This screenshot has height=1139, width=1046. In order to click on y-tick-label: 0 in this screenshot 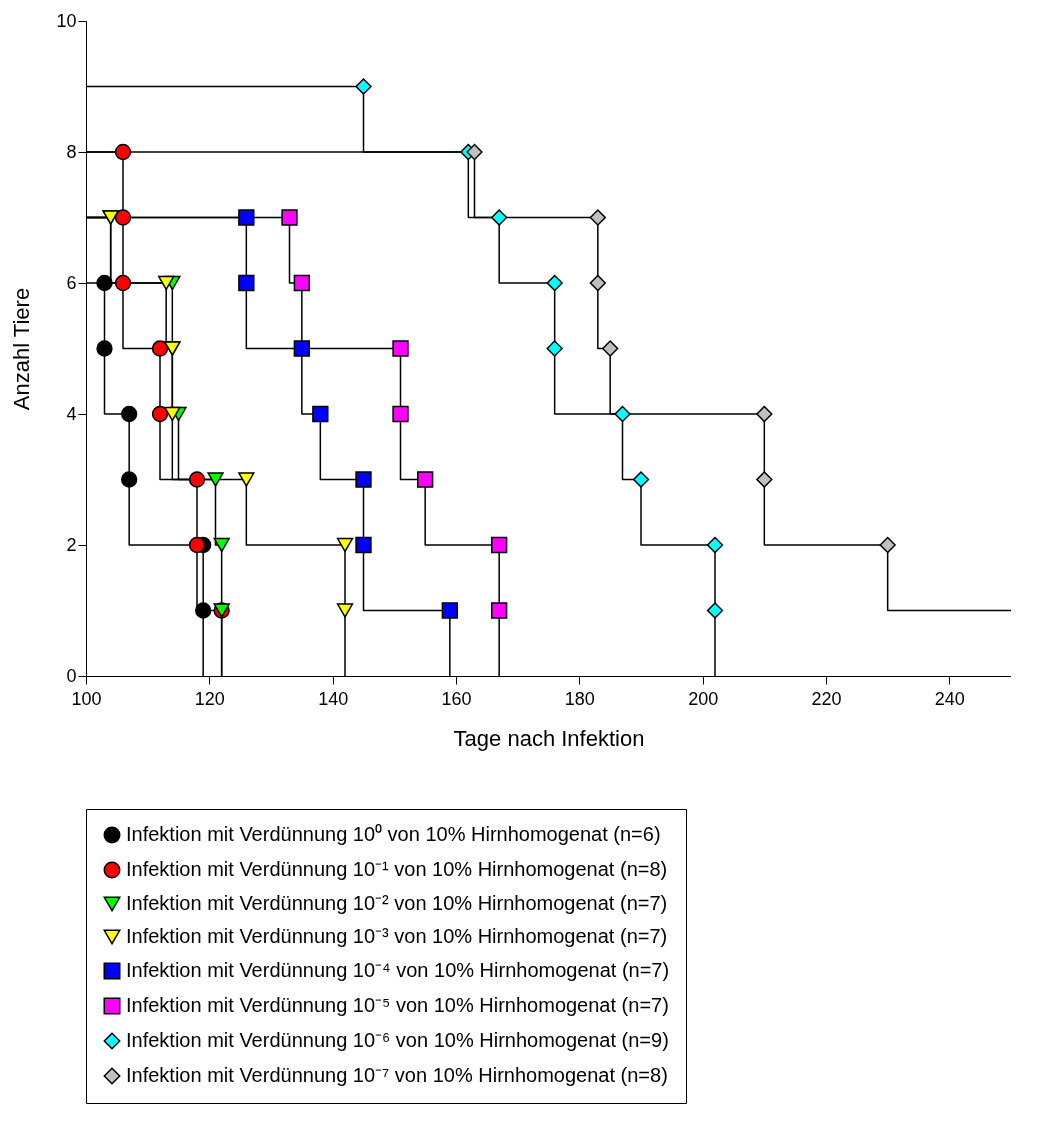, I will do `click(71, 675)`.